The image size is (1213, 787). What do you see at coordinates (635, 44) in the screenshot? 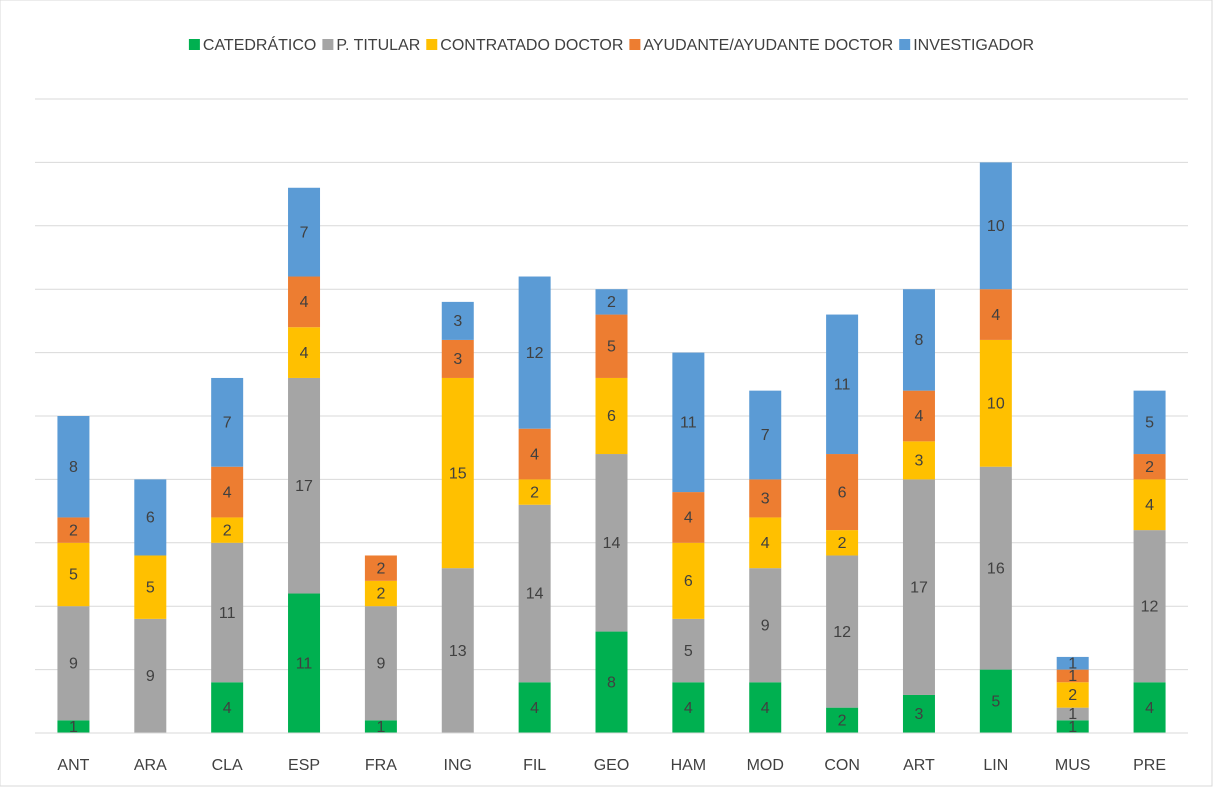
I see `legend-swatch` at bounding box center [635, 44].